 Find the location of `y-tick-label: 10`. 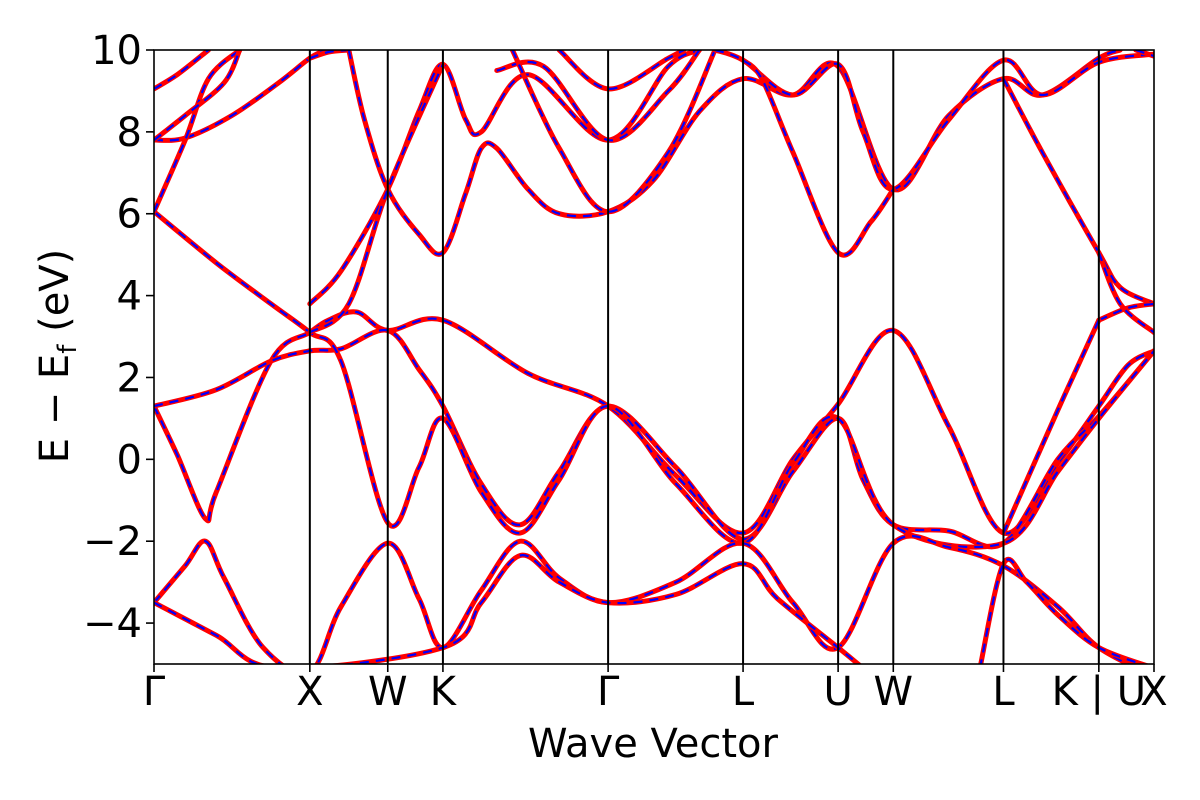

y-tick-label: 10 is located at coordinates (116, 51).